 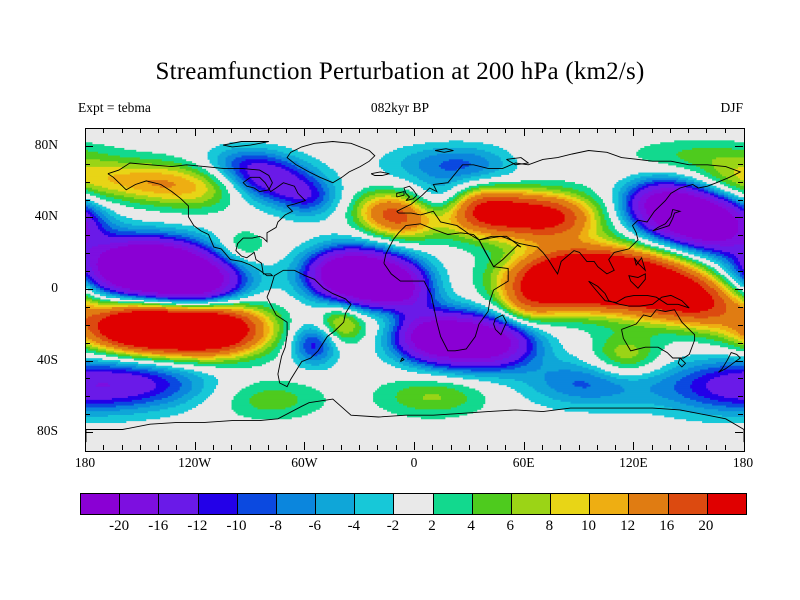 I want to click on x-axis-tick-label: 60W, so click(x=304, y=462).